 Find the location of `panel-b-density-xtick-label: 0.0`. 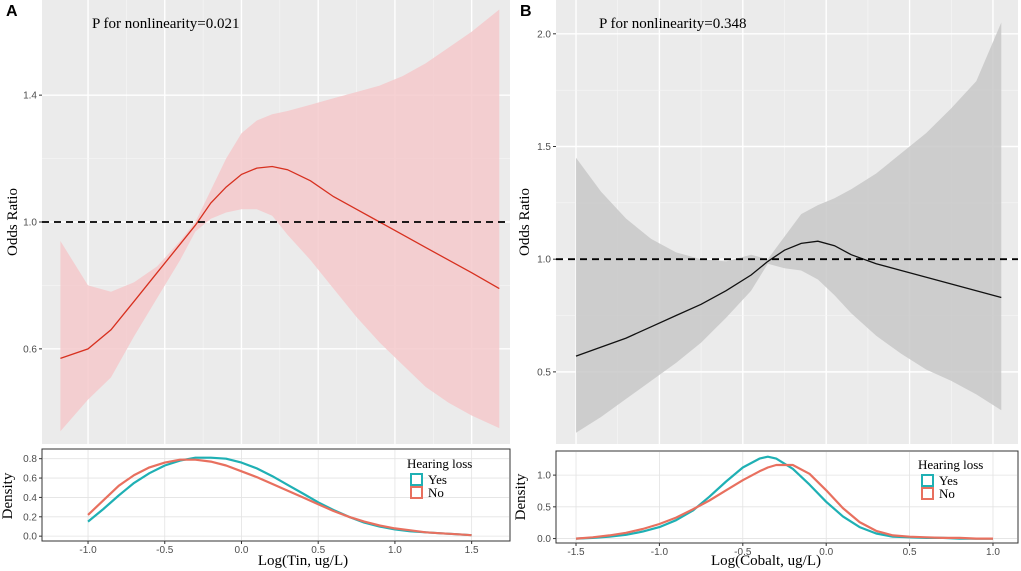

panel-b-density-xtick-label: 0.0 is located at coordinates (826, 552).